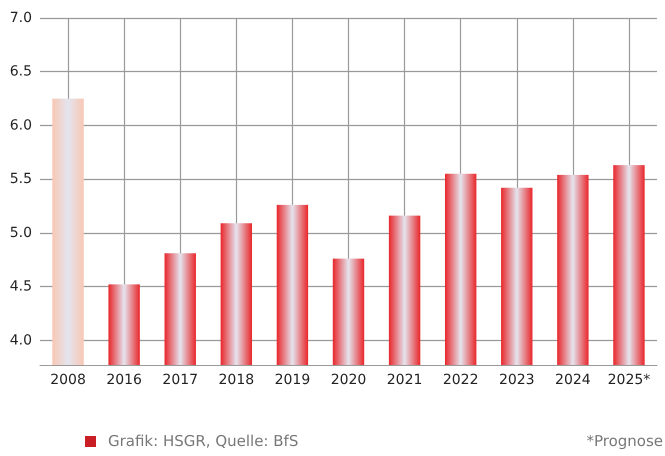 This screenshot has height=456, width=665. I want to click on x-tick-label: 2024, so click(573, 380).